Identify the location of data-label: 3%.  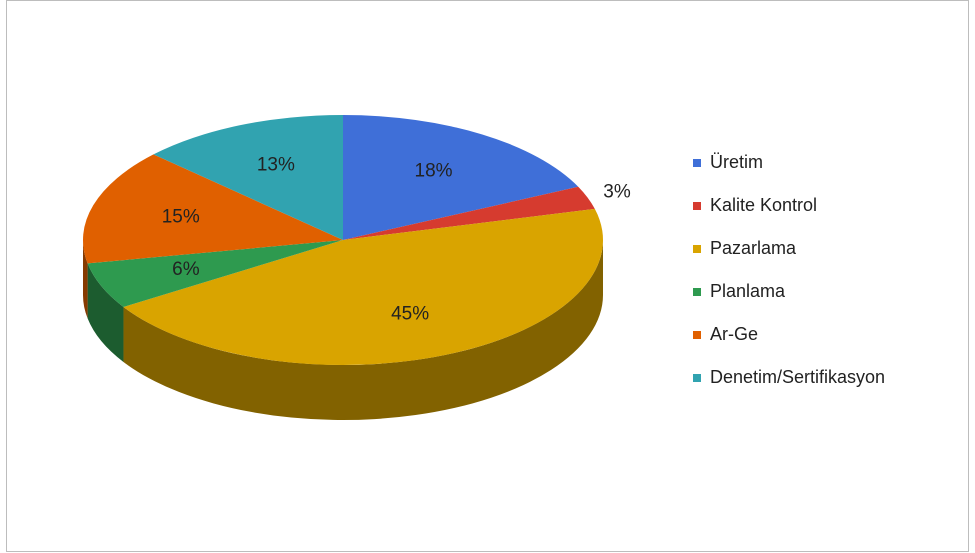
(617, 192).